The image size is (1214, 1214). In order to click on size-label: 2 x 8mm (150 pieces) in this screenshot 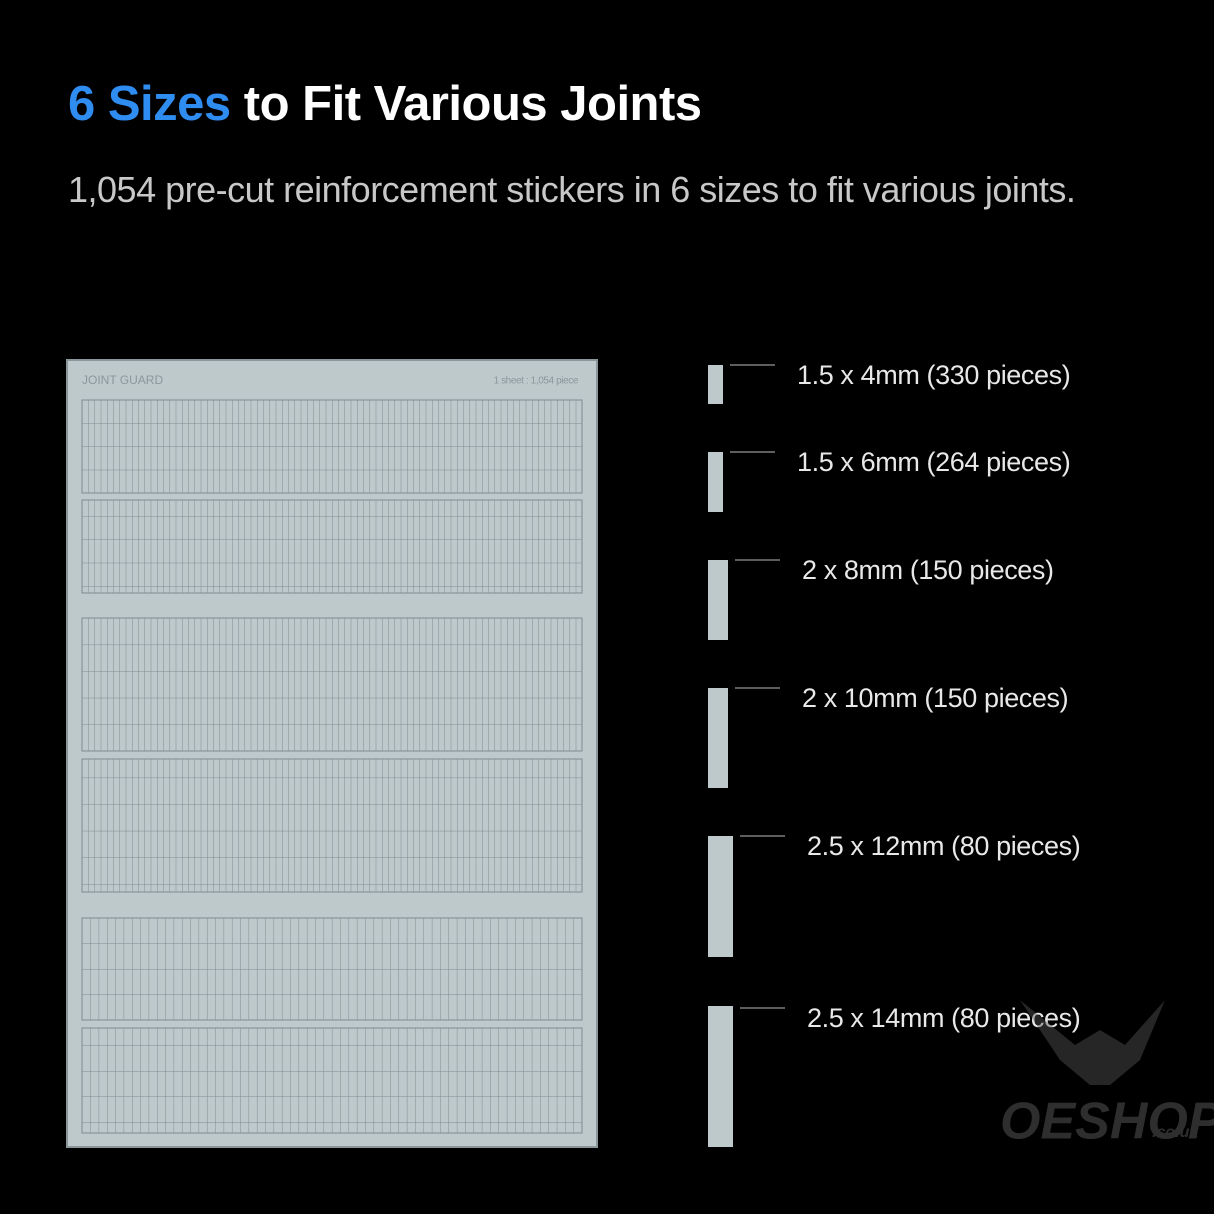, I will do `click(928, 570)`.